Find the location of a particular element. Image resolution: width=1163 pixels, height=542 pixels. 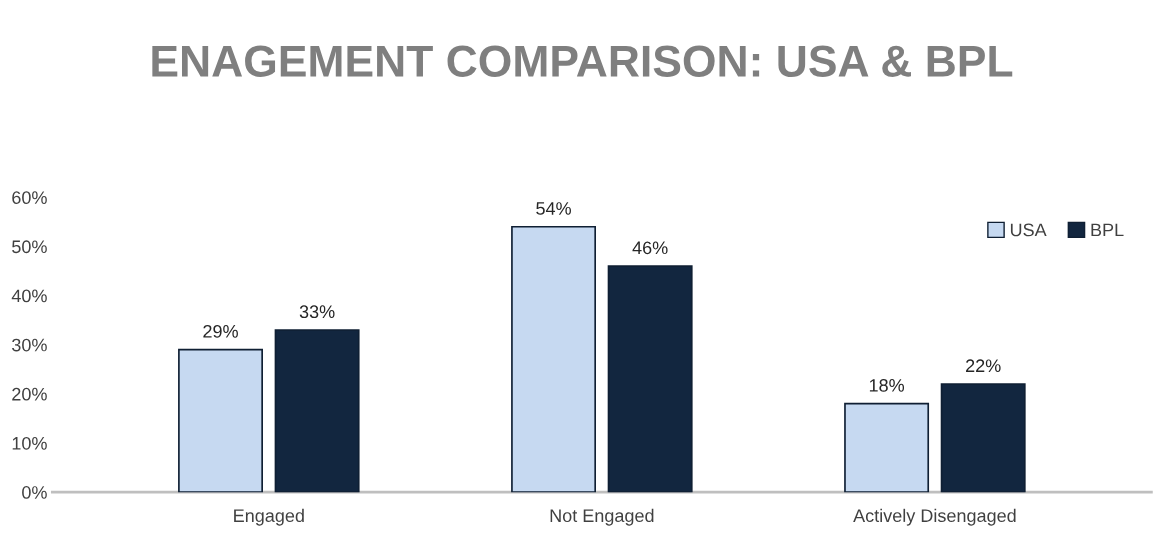

x-tick-label: Engaged is located at coordinates (269, 517).